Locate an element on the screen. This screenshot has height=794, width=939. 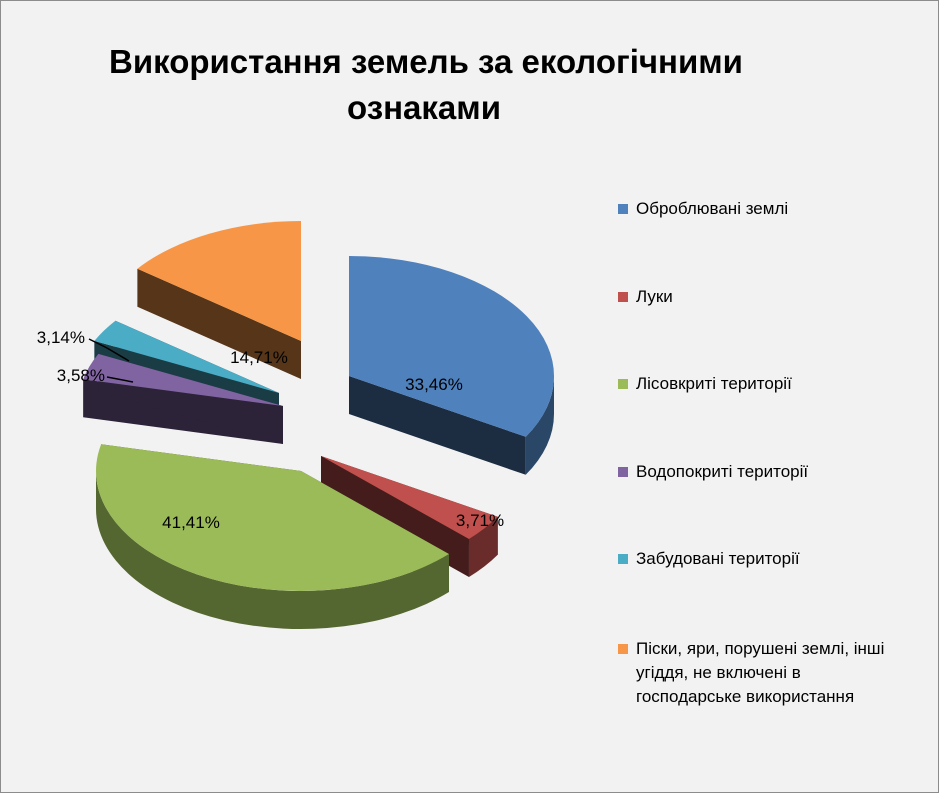
data-label: 3,71% is located at coordinates (480, 520).